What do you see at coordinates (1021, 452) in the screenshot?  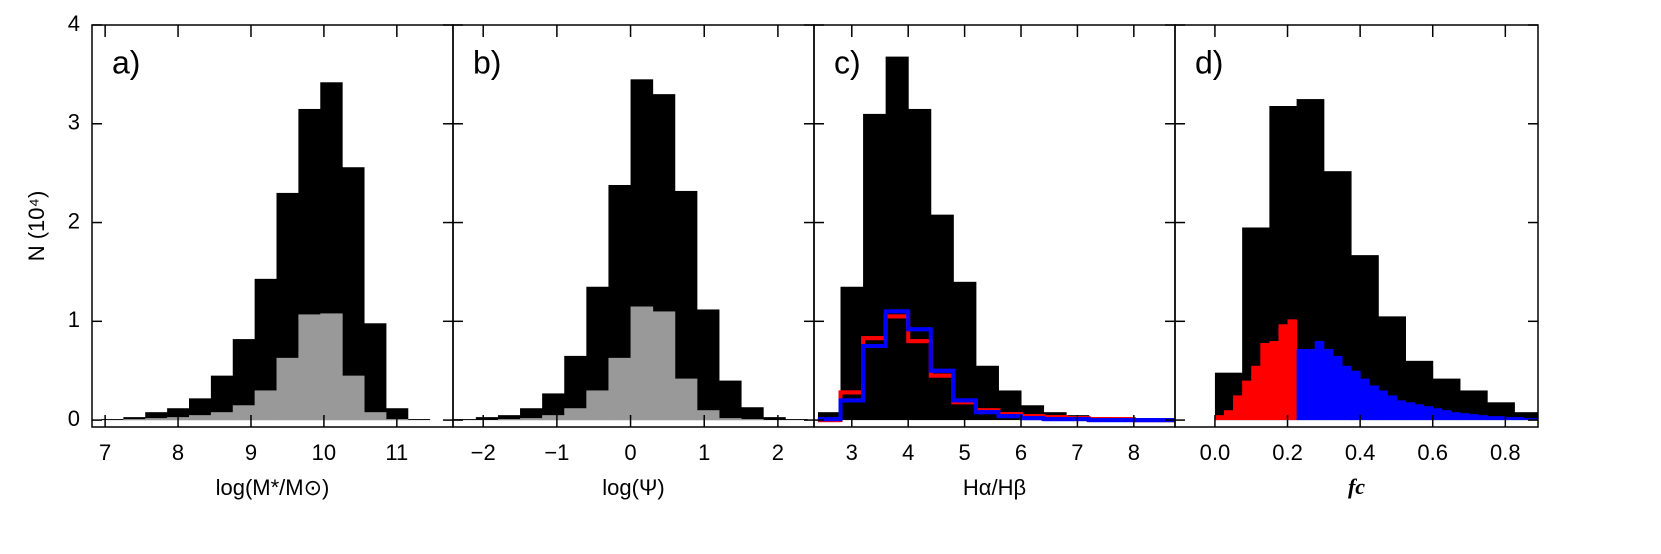 I see `x-tick-label: 6` at bounding box center [1021, 452].